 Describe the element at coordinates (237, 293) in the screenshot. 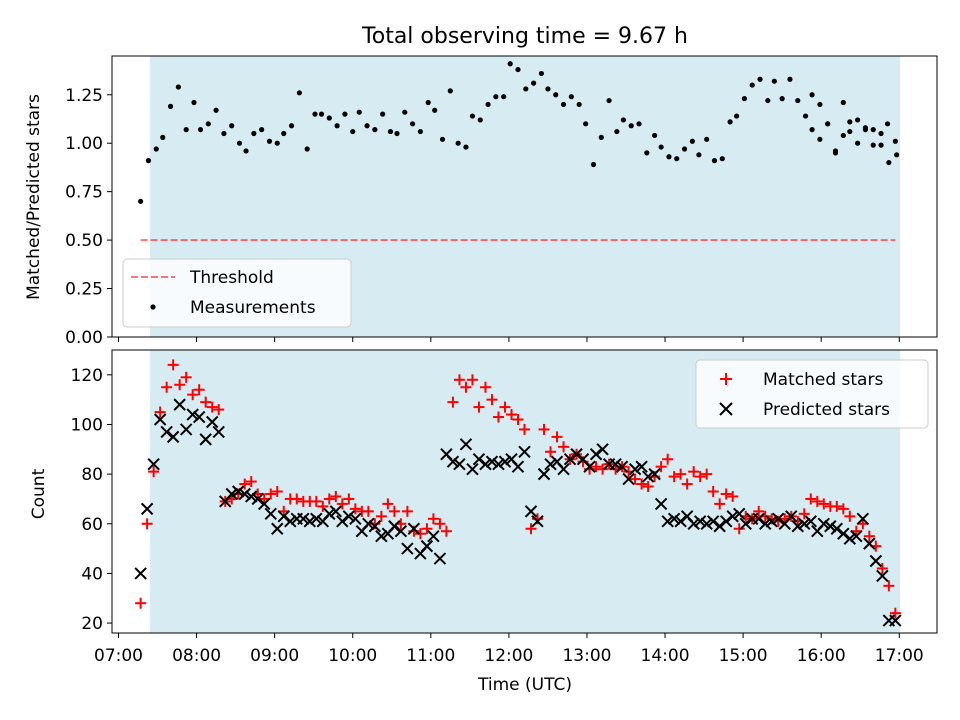

I see `ratio-legend-box` at that location.